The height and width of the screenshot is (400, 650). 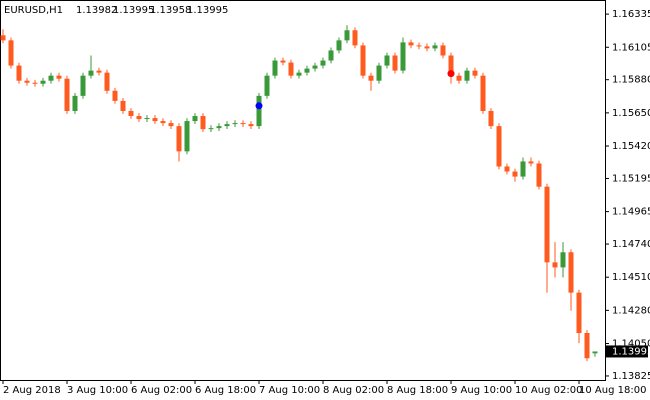 What do you see at coordinates (289, 390) in the screenshot?
I see `x-tick-label: 7 Aug 10:00` at bounding box center [289, 390].